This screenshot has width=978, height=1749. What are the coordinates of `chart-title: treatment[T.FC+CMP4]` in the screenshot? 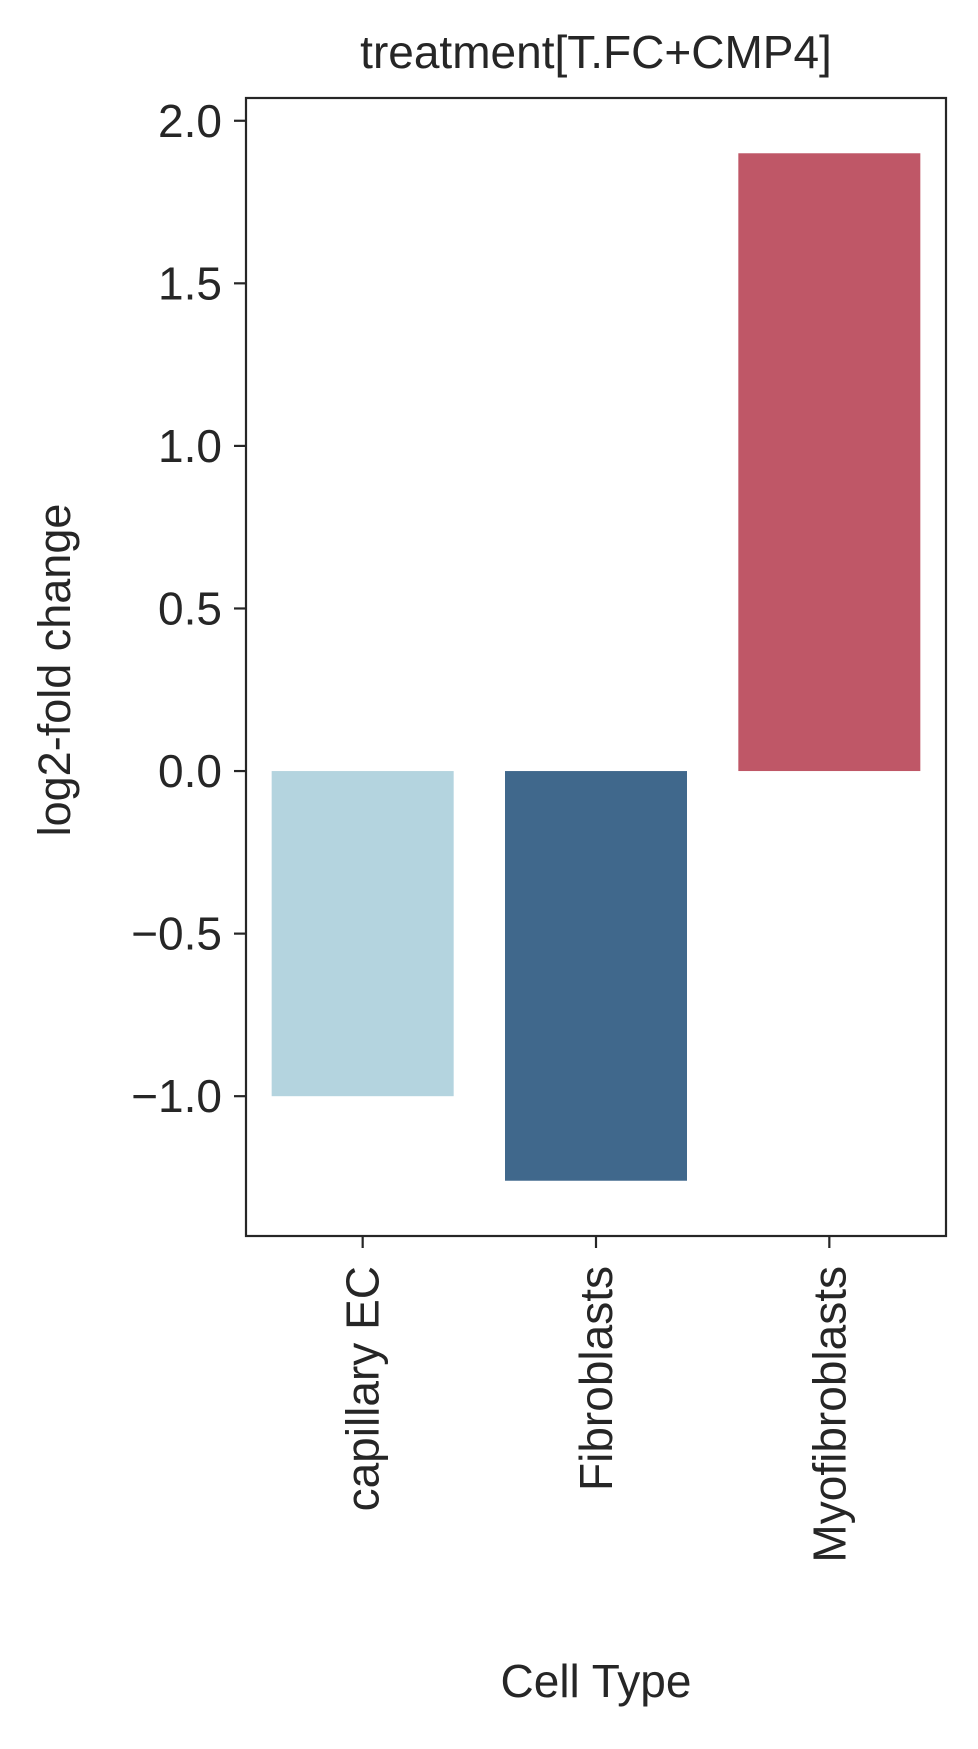 It's located at (596, 52).